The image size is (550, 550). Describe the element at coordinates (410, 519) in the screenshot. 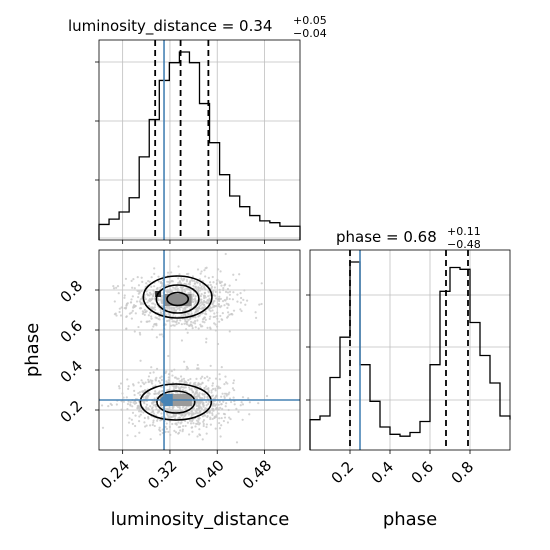

I see `x-axis-label-phase: phase` at that location.